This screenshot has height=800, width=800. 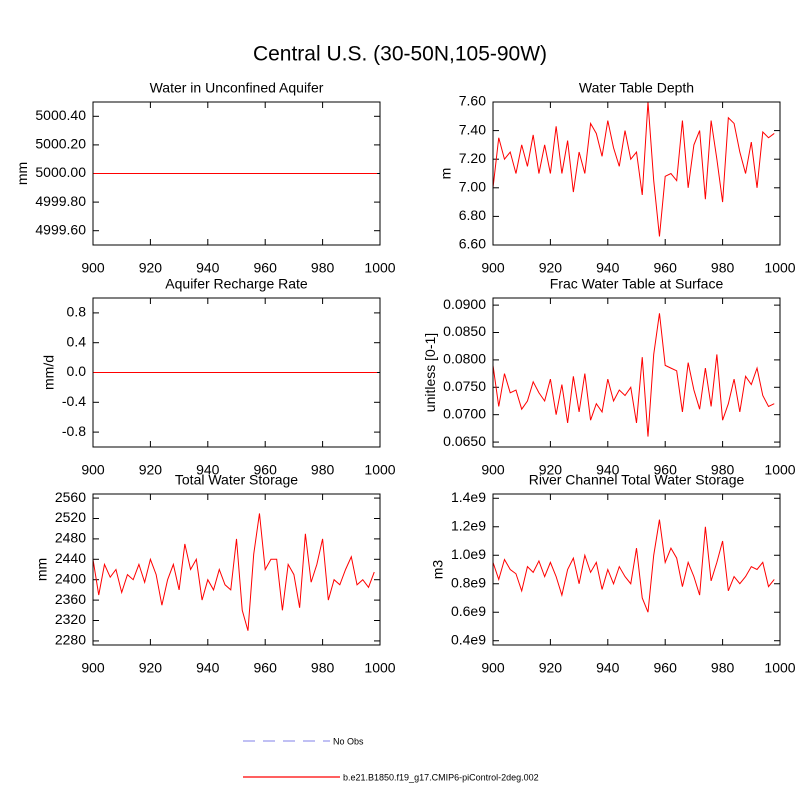 What do you see at coordinates (348, 741) in the screenshot?
I see `legend-label: No Obs` at bounding box center [348, 741].